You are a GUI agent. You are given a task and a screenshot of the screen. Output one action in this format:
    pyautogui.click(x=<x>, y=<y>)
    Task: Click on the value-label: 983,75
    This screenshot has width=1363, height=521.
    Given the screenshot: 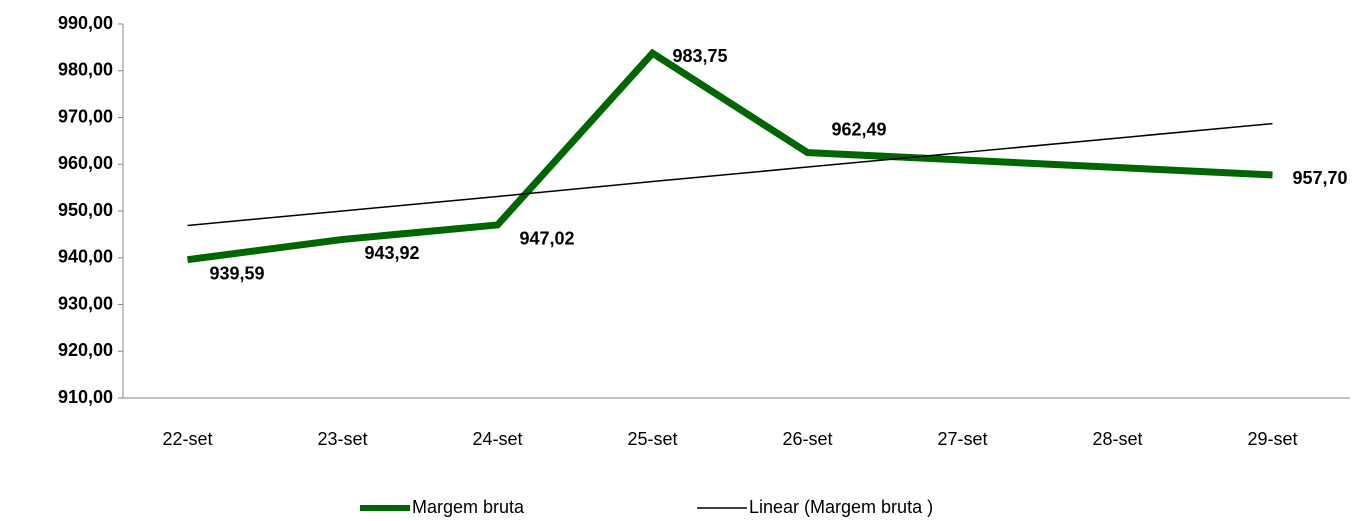 What is the action you would take?
    pyautogui.click(x=700, y=56)
    